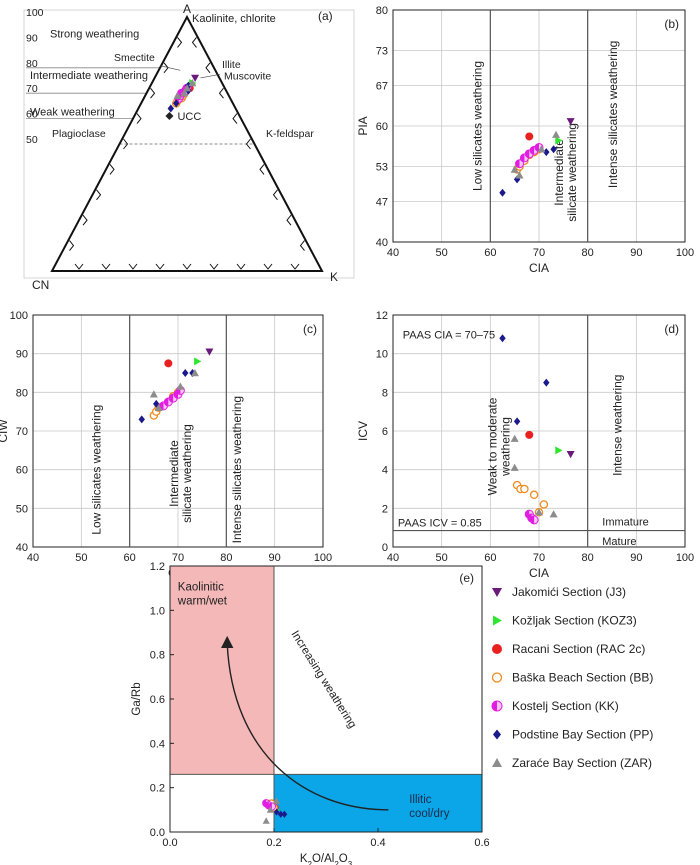 The image size is (700, 865). What do you see at coordinates (478, 126) in the screenshot?
I see `region-label-low-line: Low silicates weathering` at bounding box center [478, 126].